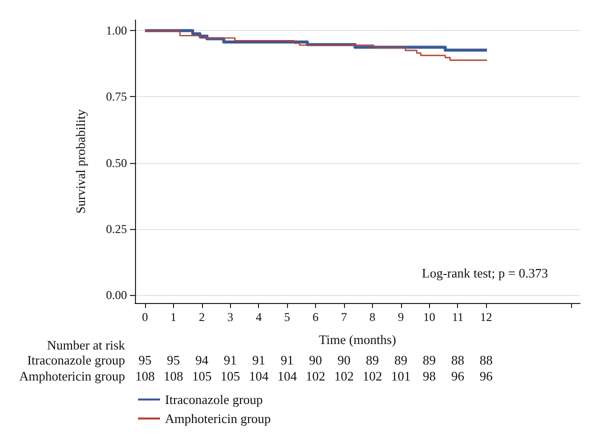 Image resolution: width=600 pixels, height=441 pixels. Describe the element at coordinates (485, 273) in the screenshot. I see `annotation: Log-rank test; p = 0.373` at that location.